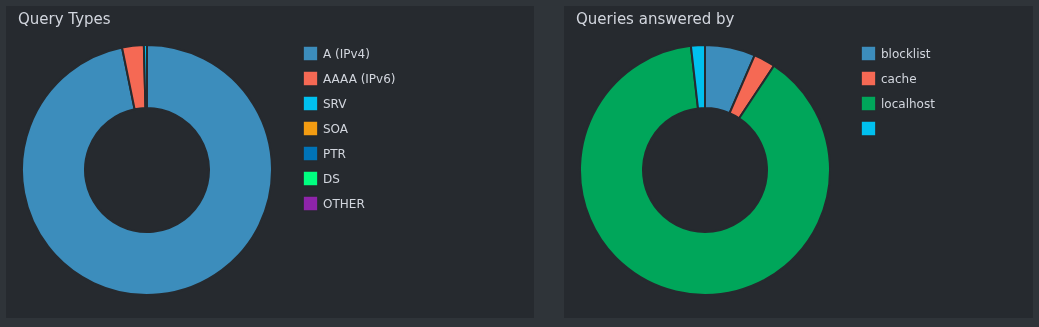 This screenshot has width=1039, height=327. I want to click on legend-label: cache, so click(899, 78).